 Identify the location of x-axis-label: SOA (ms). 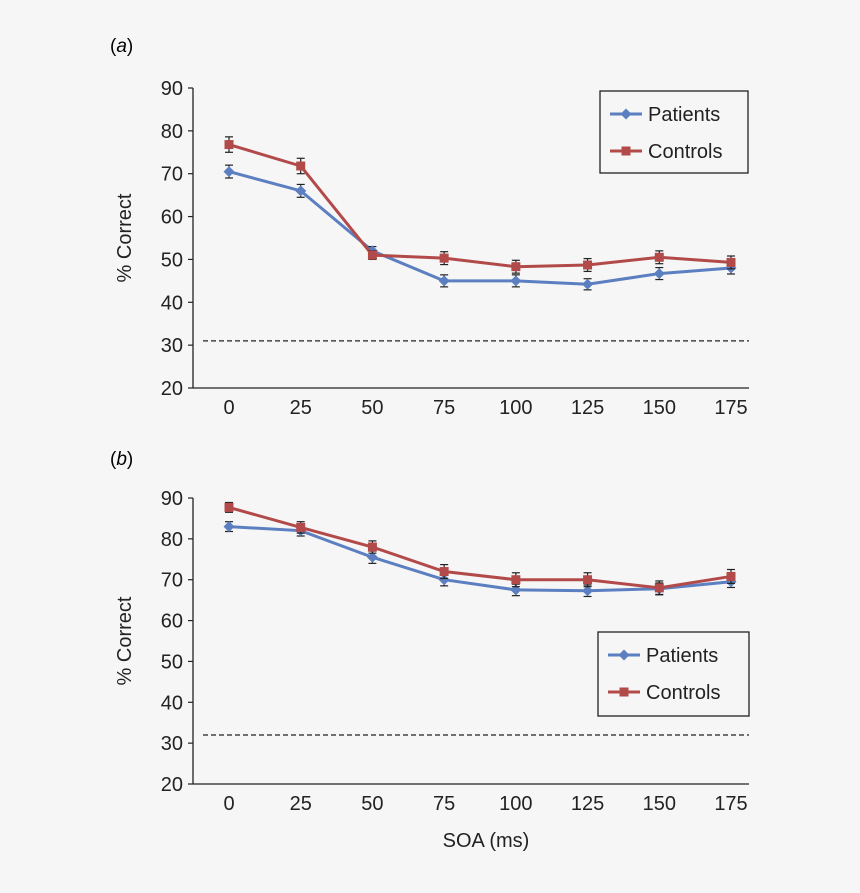
(486, 841).